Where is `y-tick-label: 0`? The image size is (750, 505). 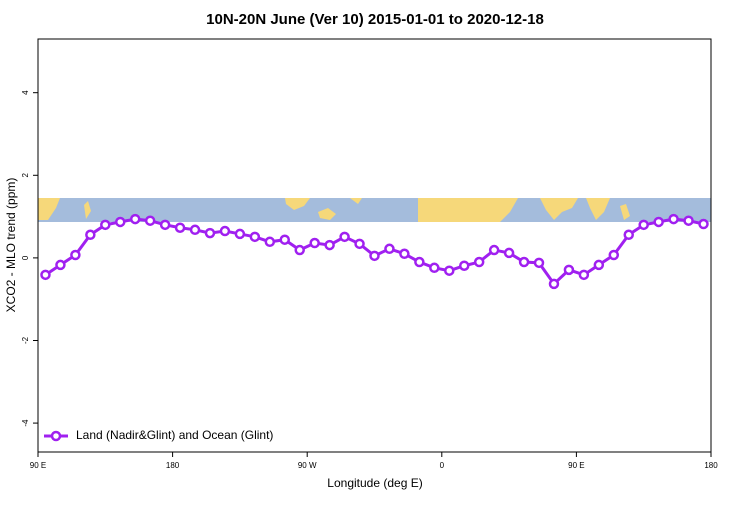
y-tick-label: 0 is located at coordinates (25, 257).